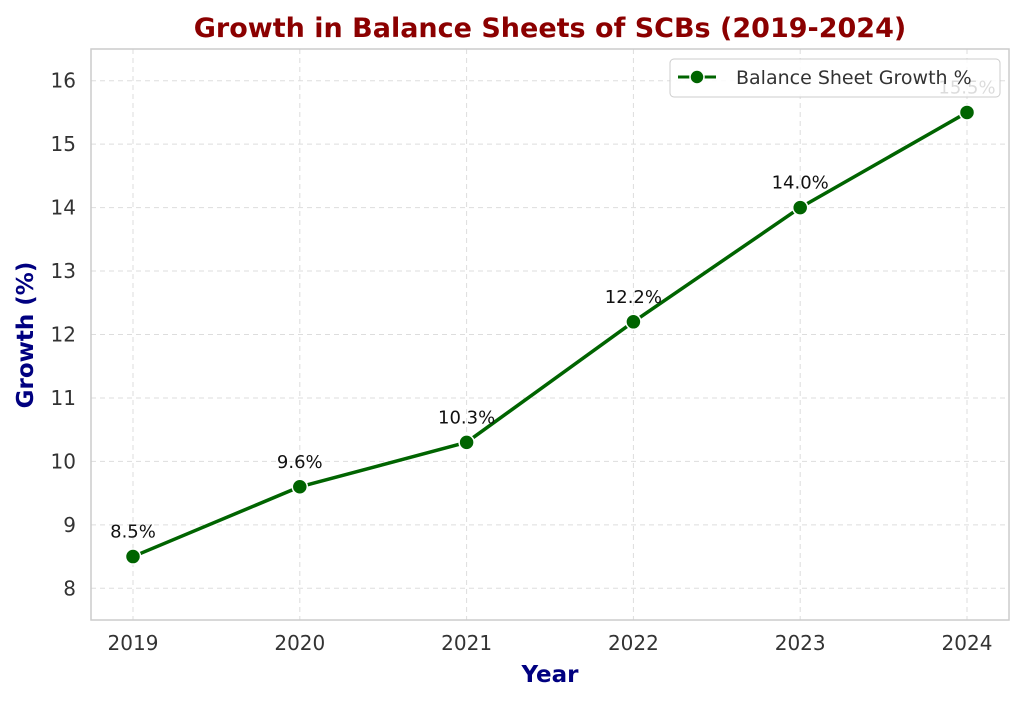  Describe the element at coordinates (633, 297) in the screenshot. I see `data-label: 12.2%` at that location.